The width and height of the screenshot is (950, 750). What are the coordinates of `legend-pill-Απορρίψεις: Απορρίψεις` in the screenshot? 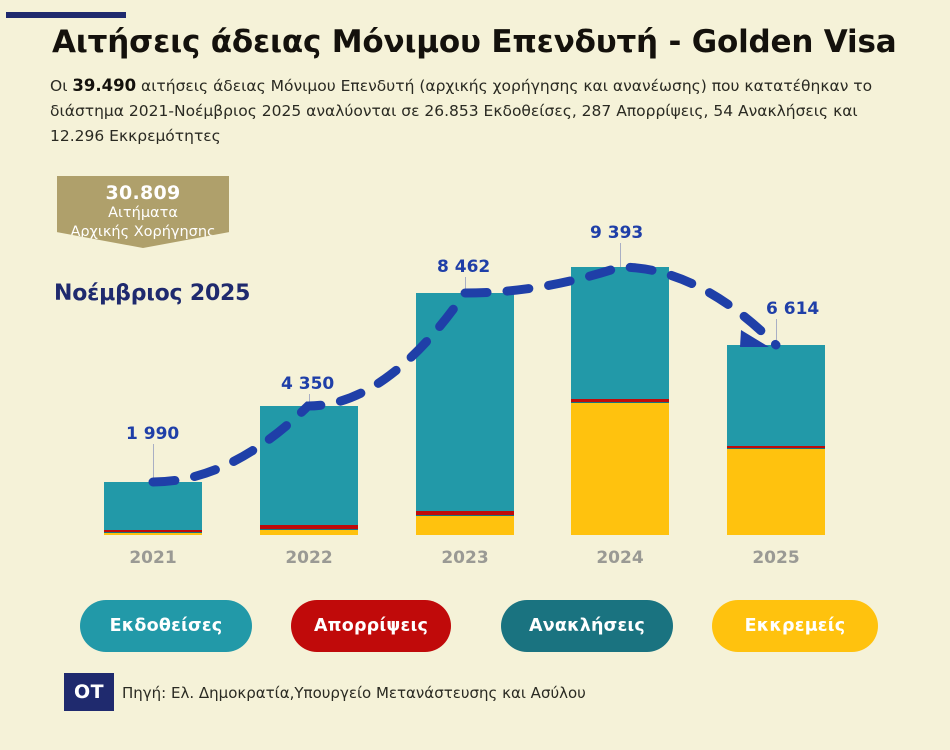 It's located at (371, 626).